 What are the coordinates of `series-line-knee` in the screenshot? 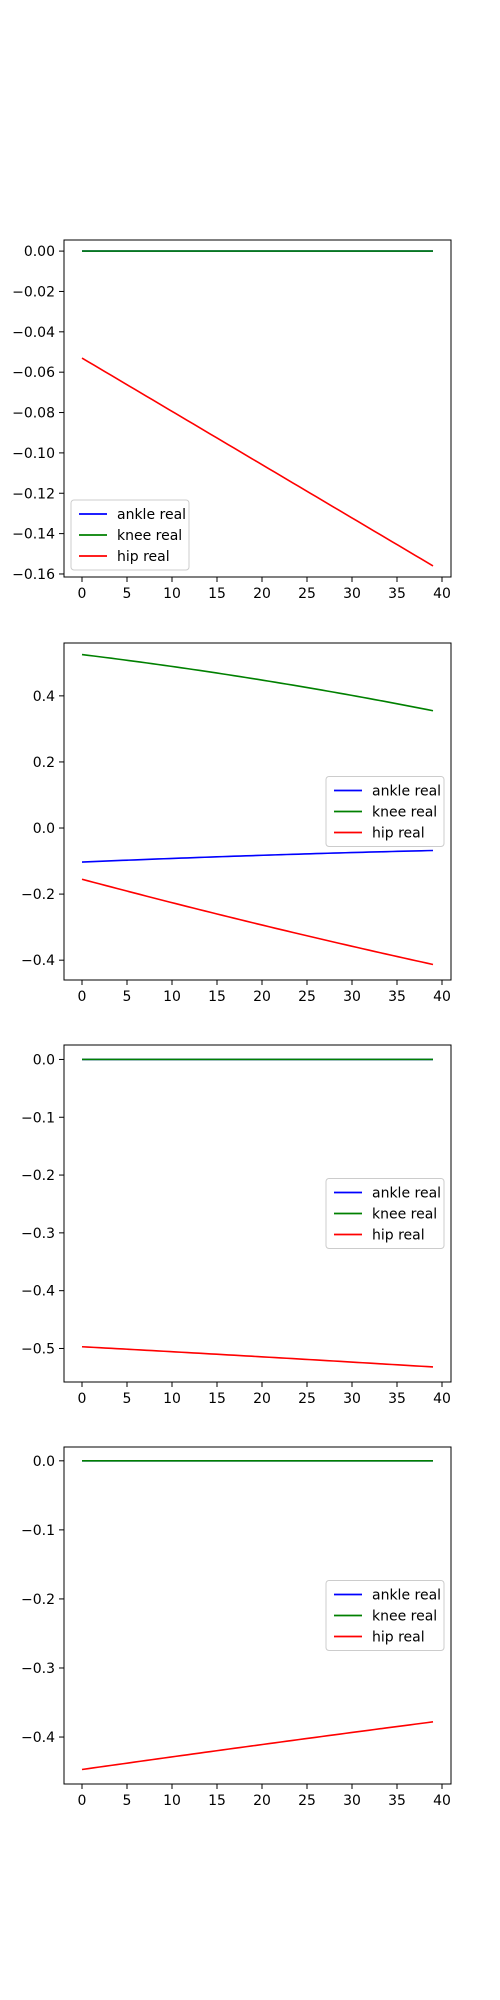 It's located at (257, 682).